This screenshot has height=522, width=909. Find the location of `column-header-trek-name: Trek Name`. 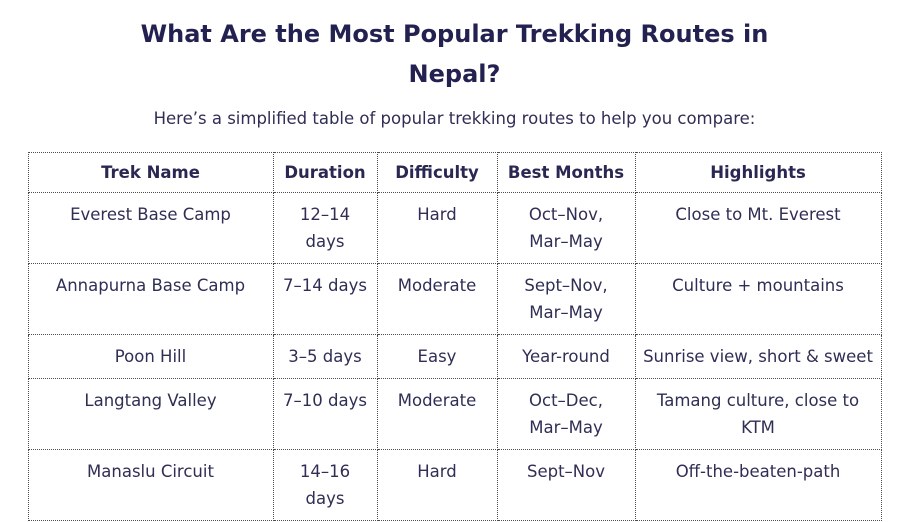

column-header-trek-name: Trek Name is located at coordinates (150, 172).